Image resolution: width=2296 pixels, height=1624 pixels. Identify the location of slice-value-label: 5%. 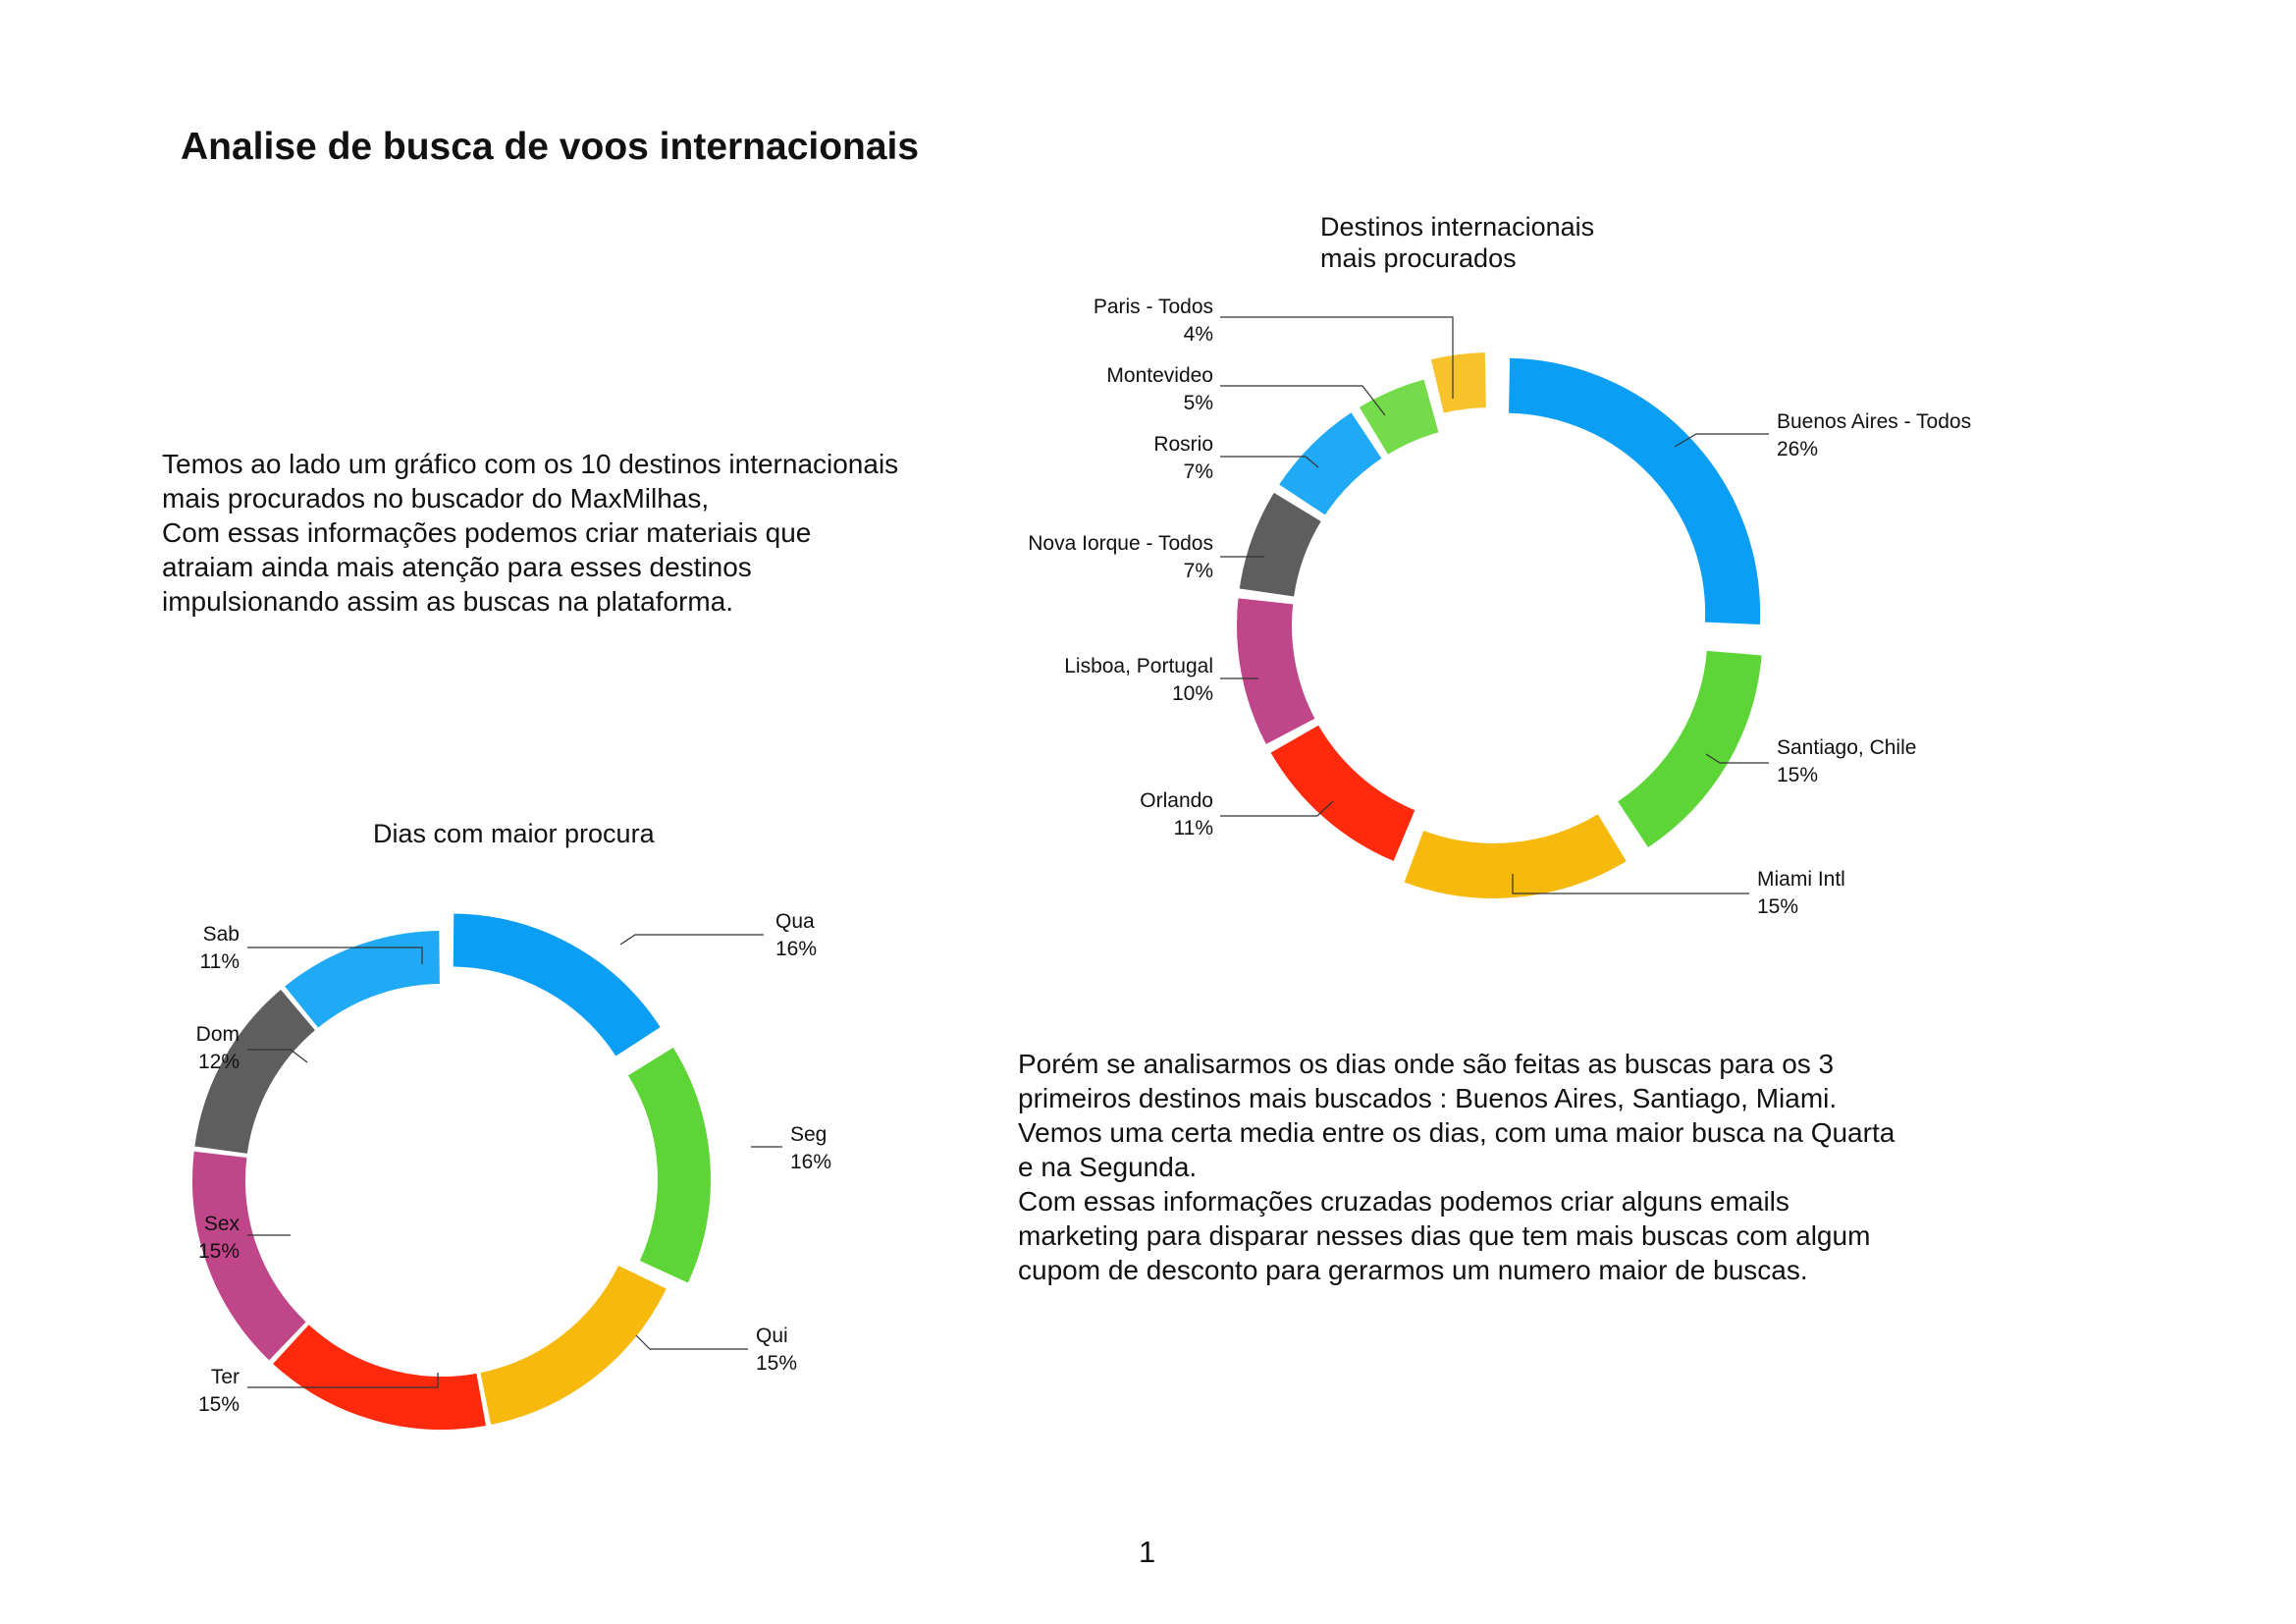
(1198, 403).